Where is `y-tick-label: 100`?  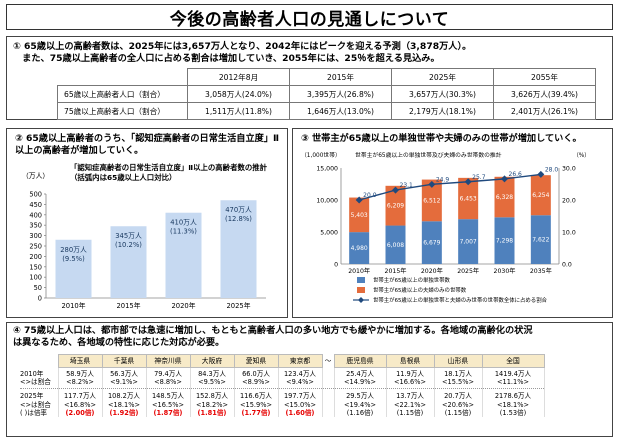
y-tick-label: 100 is located at coordinates (35, 278).